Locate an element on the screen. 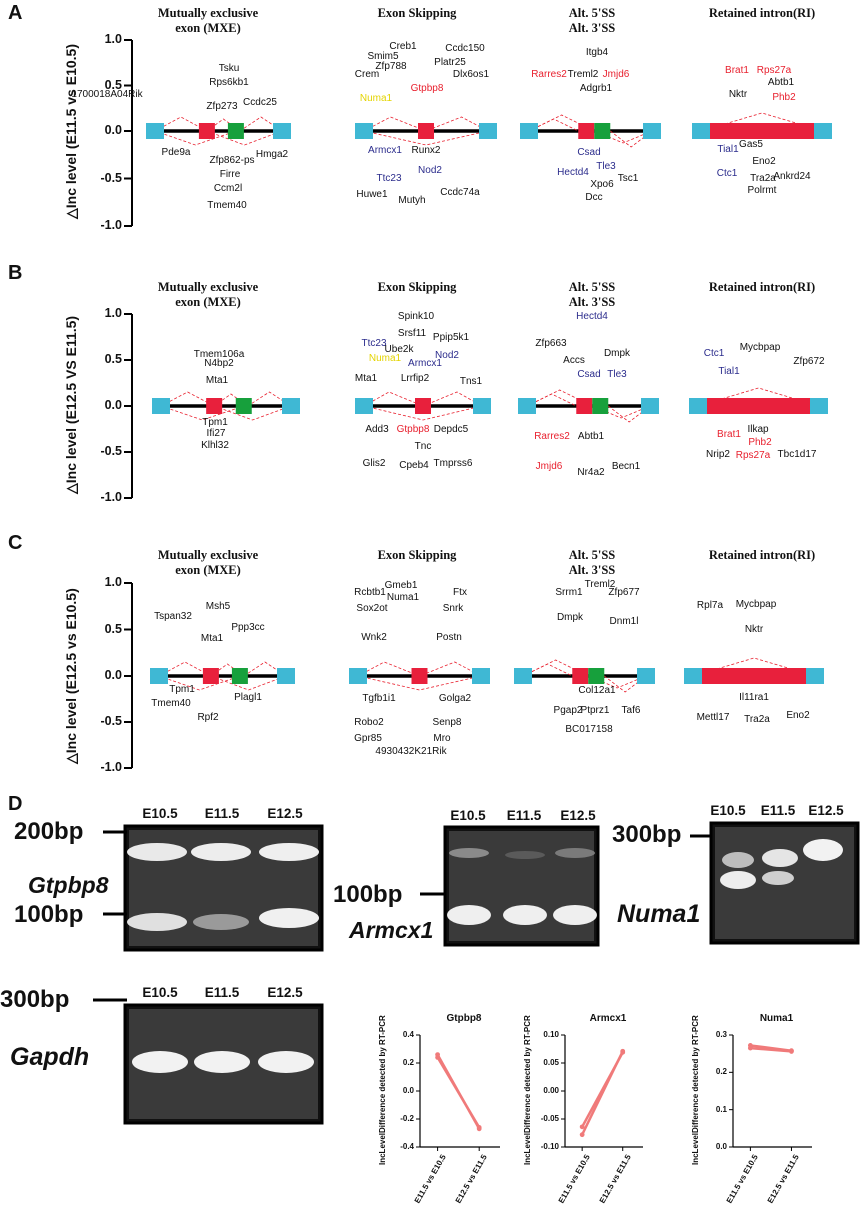 Image resolution: width=865 pixels, height=1205 pixels. y-axis-title-c: △Inc level (E12.5 vs E10.5) is located at coordinates (71, 676).